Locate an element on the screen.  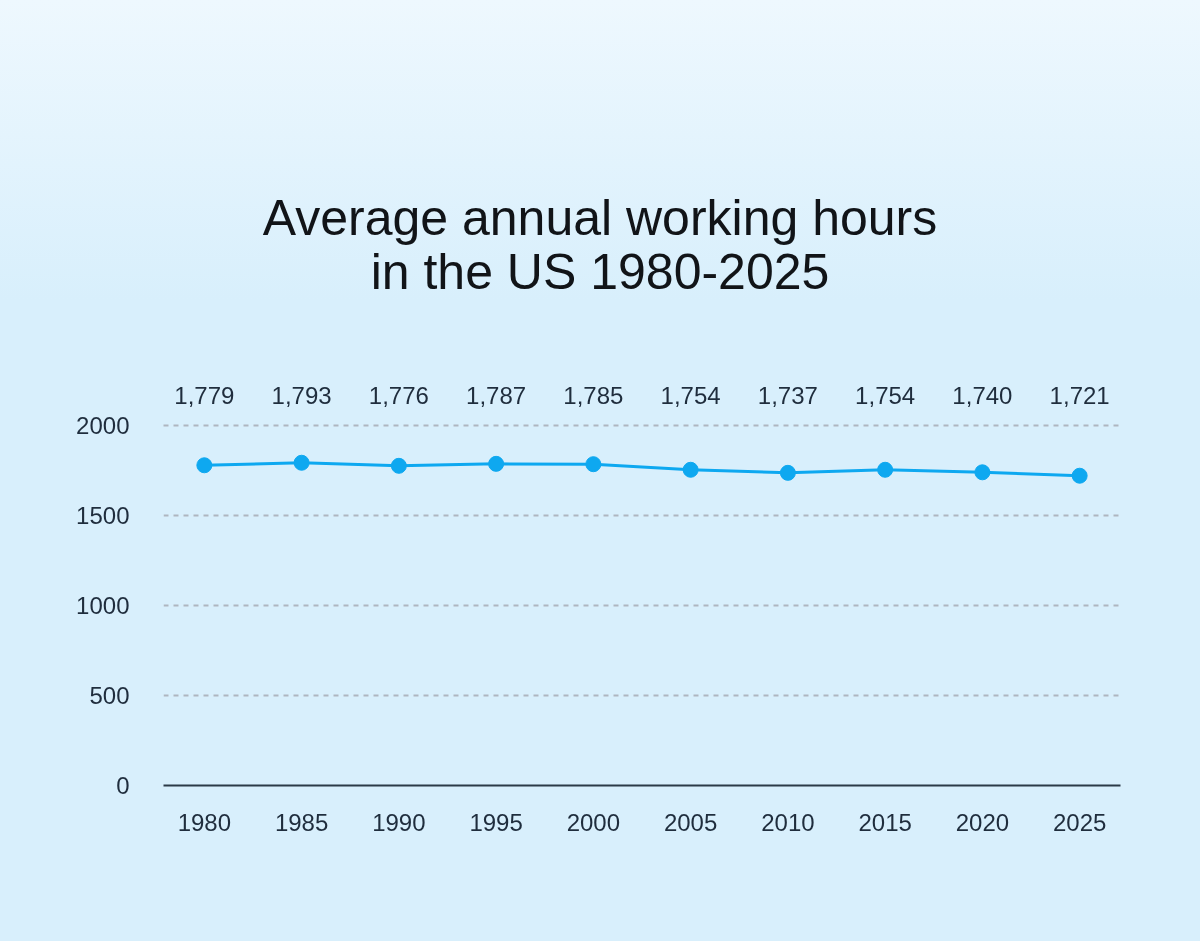
y-tick-label: 0 is located at coordinates (123, 785).